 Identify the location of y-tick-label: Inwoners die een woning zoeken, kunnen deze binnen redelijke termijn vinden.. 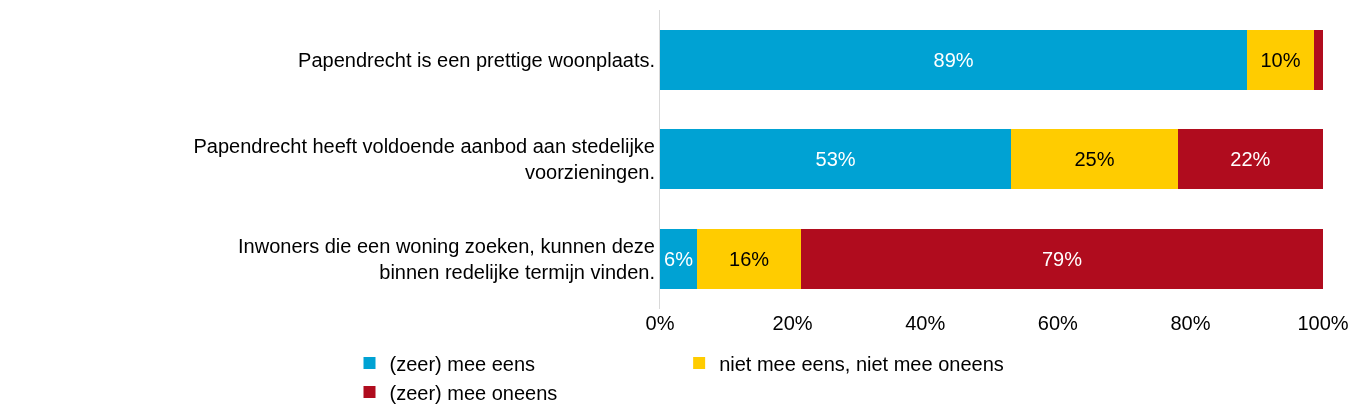
(446, 258).